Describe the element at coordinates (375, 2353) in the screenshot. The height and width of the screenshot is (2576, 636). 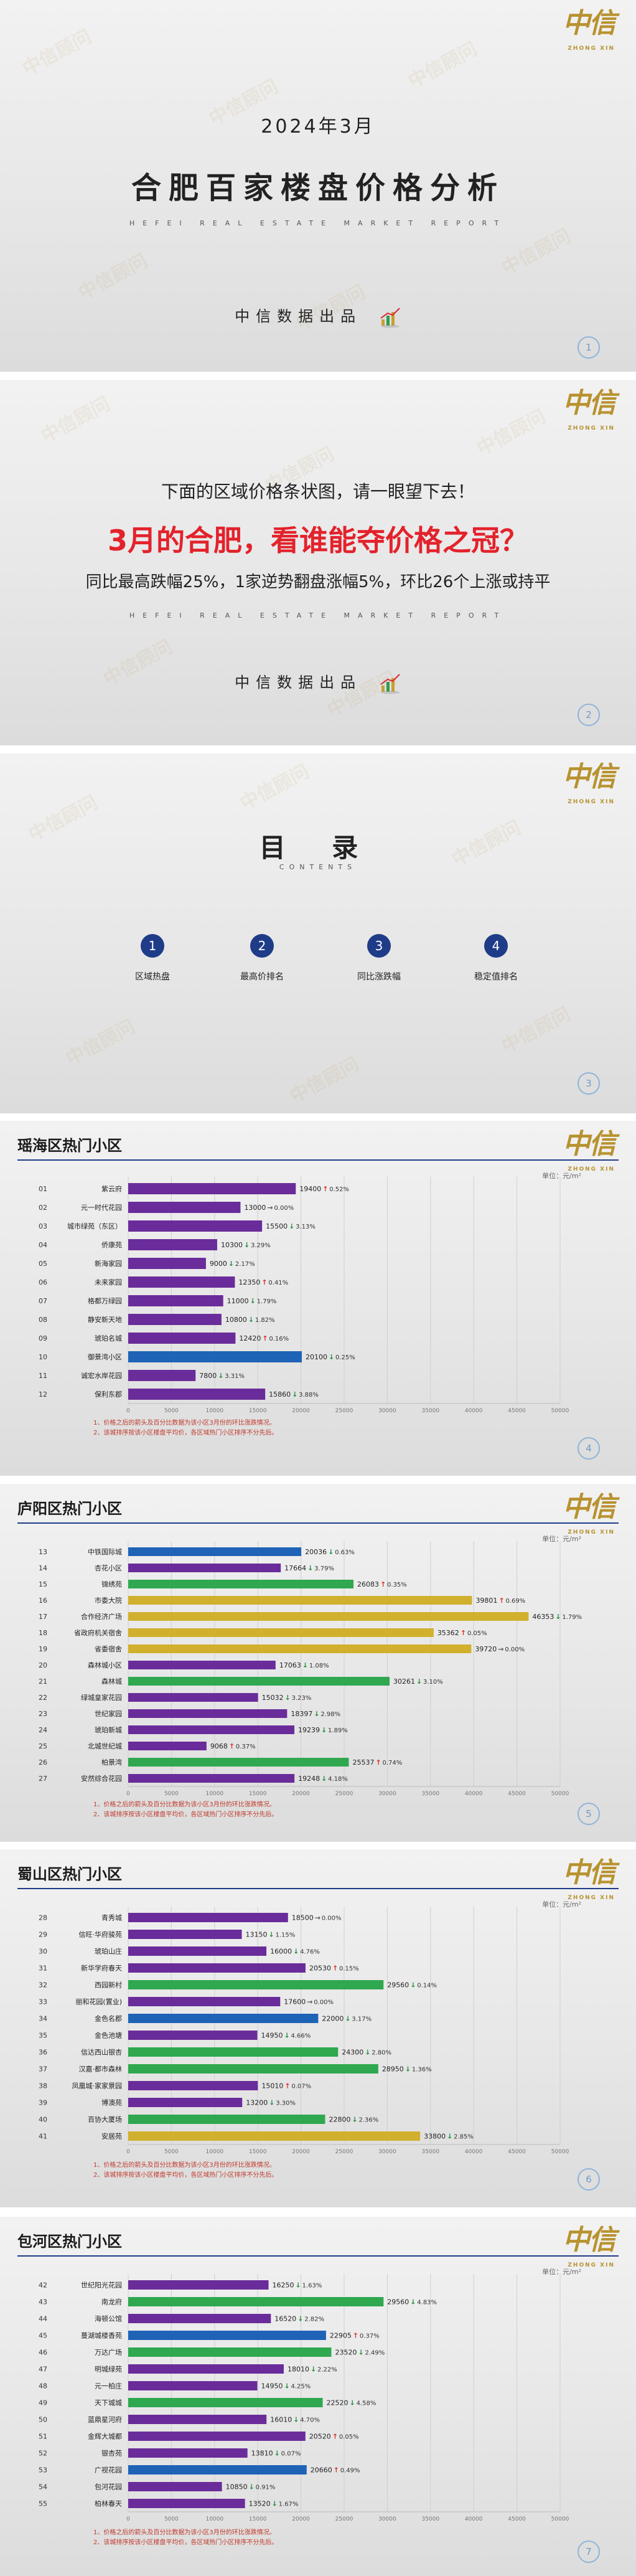
I see `pct-change-label: 2.49%` at that location.